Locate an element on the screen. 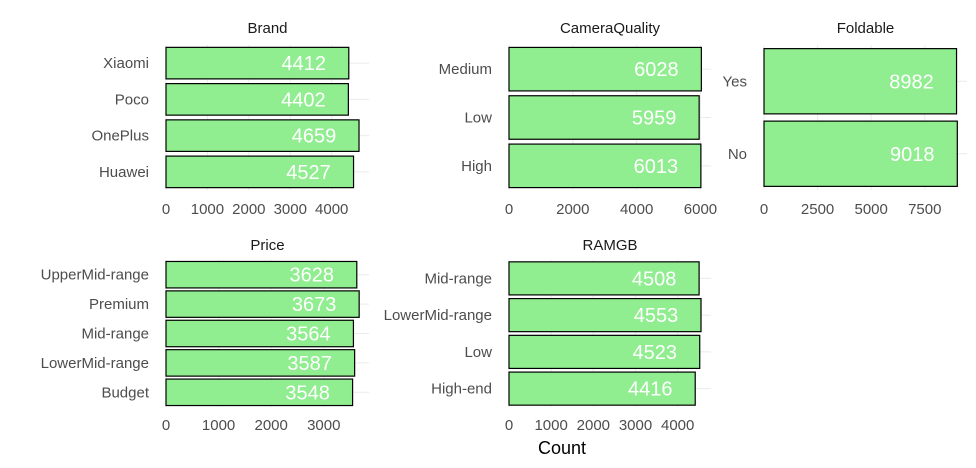 The image size is (976, 468). data-label: 4553 is located at coordinates (656, 316).